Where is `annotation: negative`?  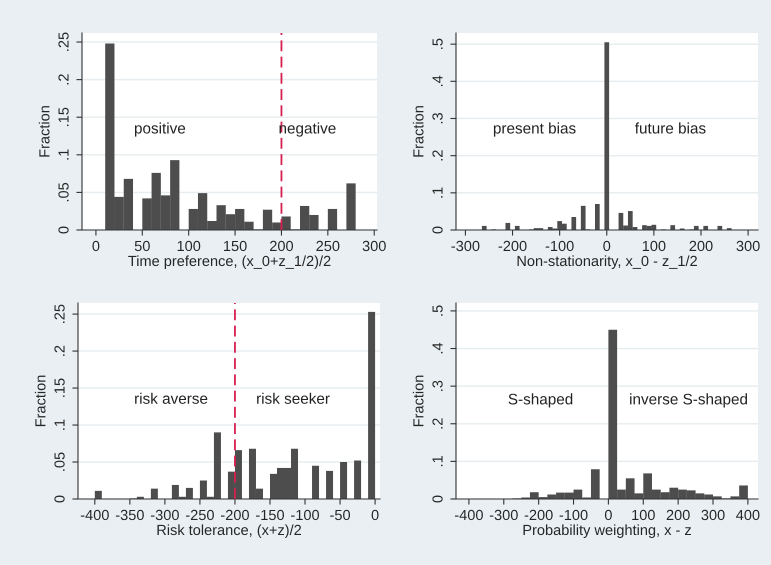 annotation: negative is located at coordinates (308, 129).